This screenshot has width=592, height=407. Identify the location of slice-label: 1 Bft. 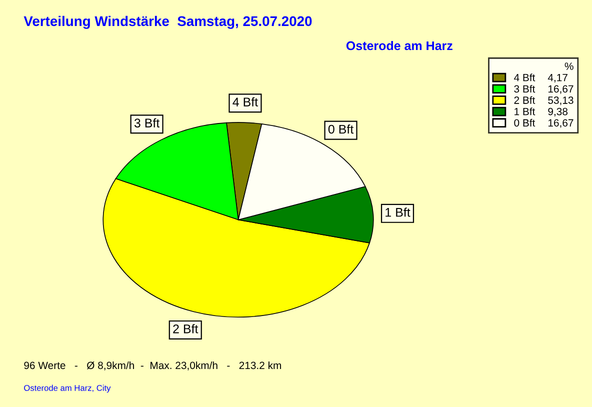
(398, 212).